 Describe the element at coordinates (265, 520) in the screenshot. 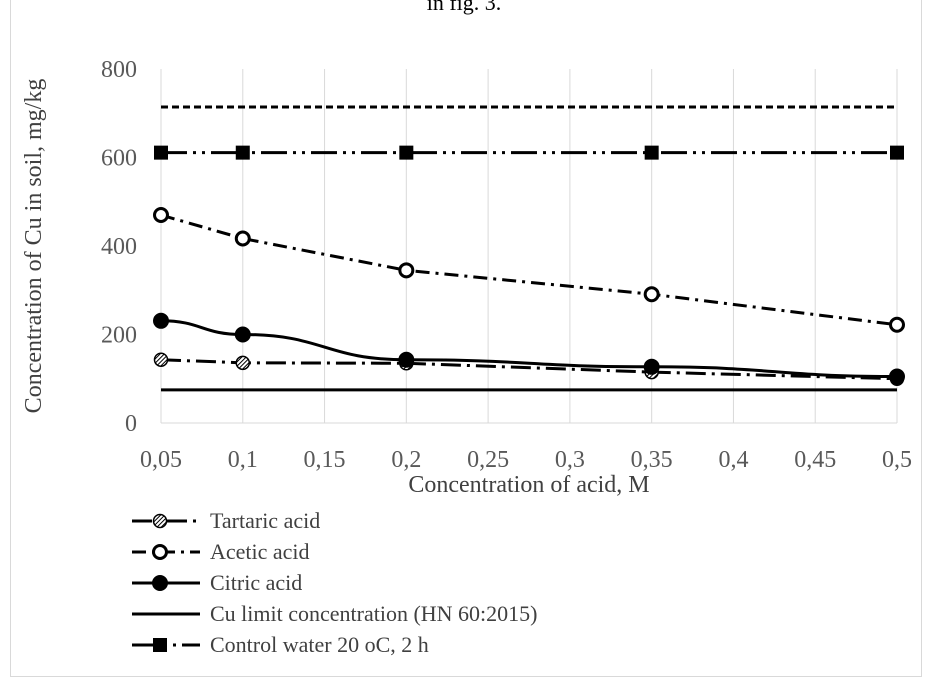

I see `legend-label: Tartaric acid` at that location.